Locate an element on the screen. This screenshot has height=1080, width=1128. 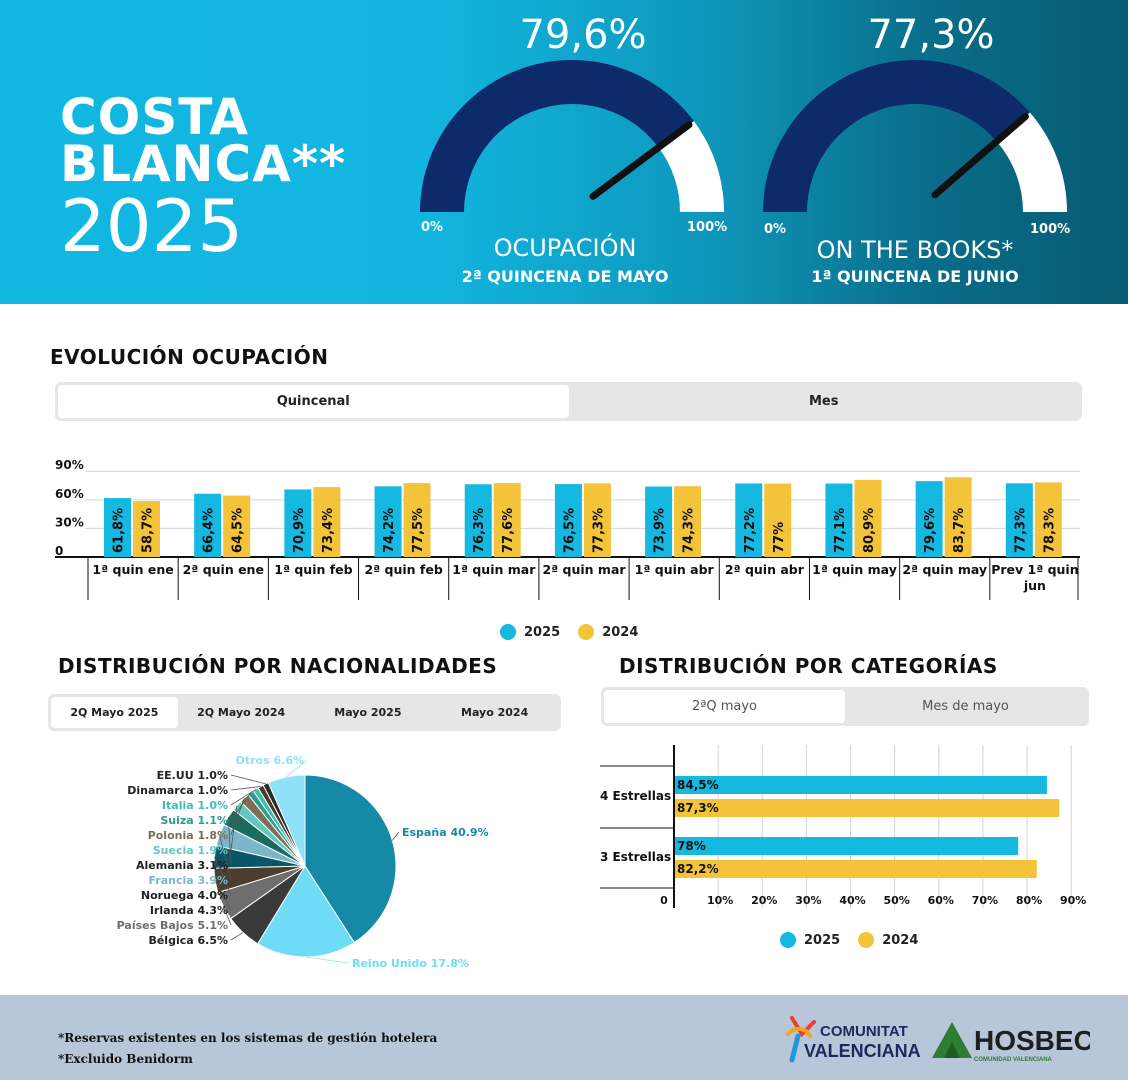
y-tick-label: 30% is located at coordinates (69, 522).